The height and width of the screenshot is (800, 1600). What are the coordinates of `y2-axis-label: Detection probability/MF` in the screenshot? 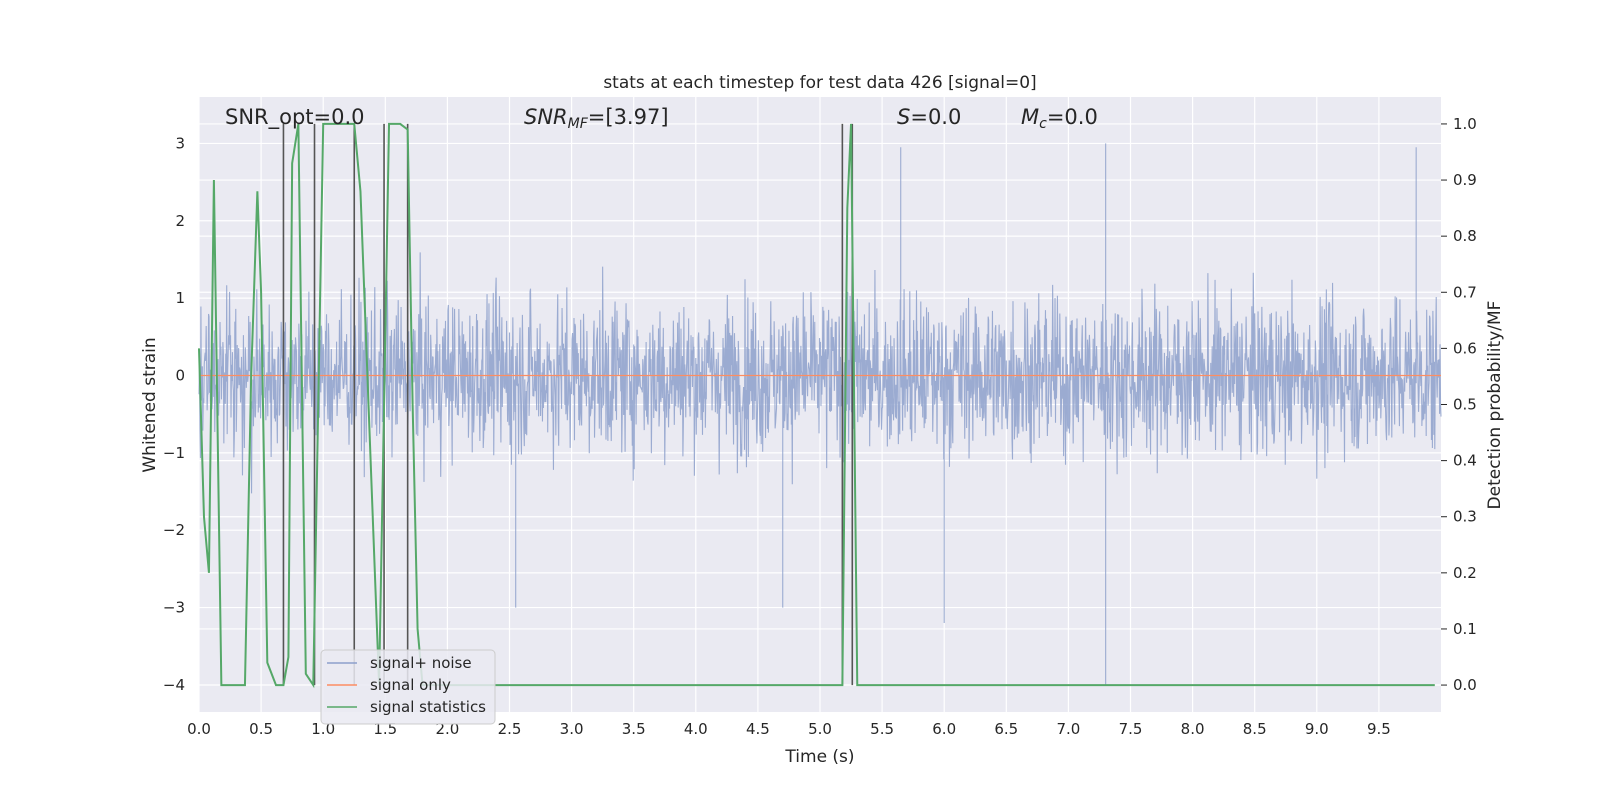 It's located at (1495, 405).